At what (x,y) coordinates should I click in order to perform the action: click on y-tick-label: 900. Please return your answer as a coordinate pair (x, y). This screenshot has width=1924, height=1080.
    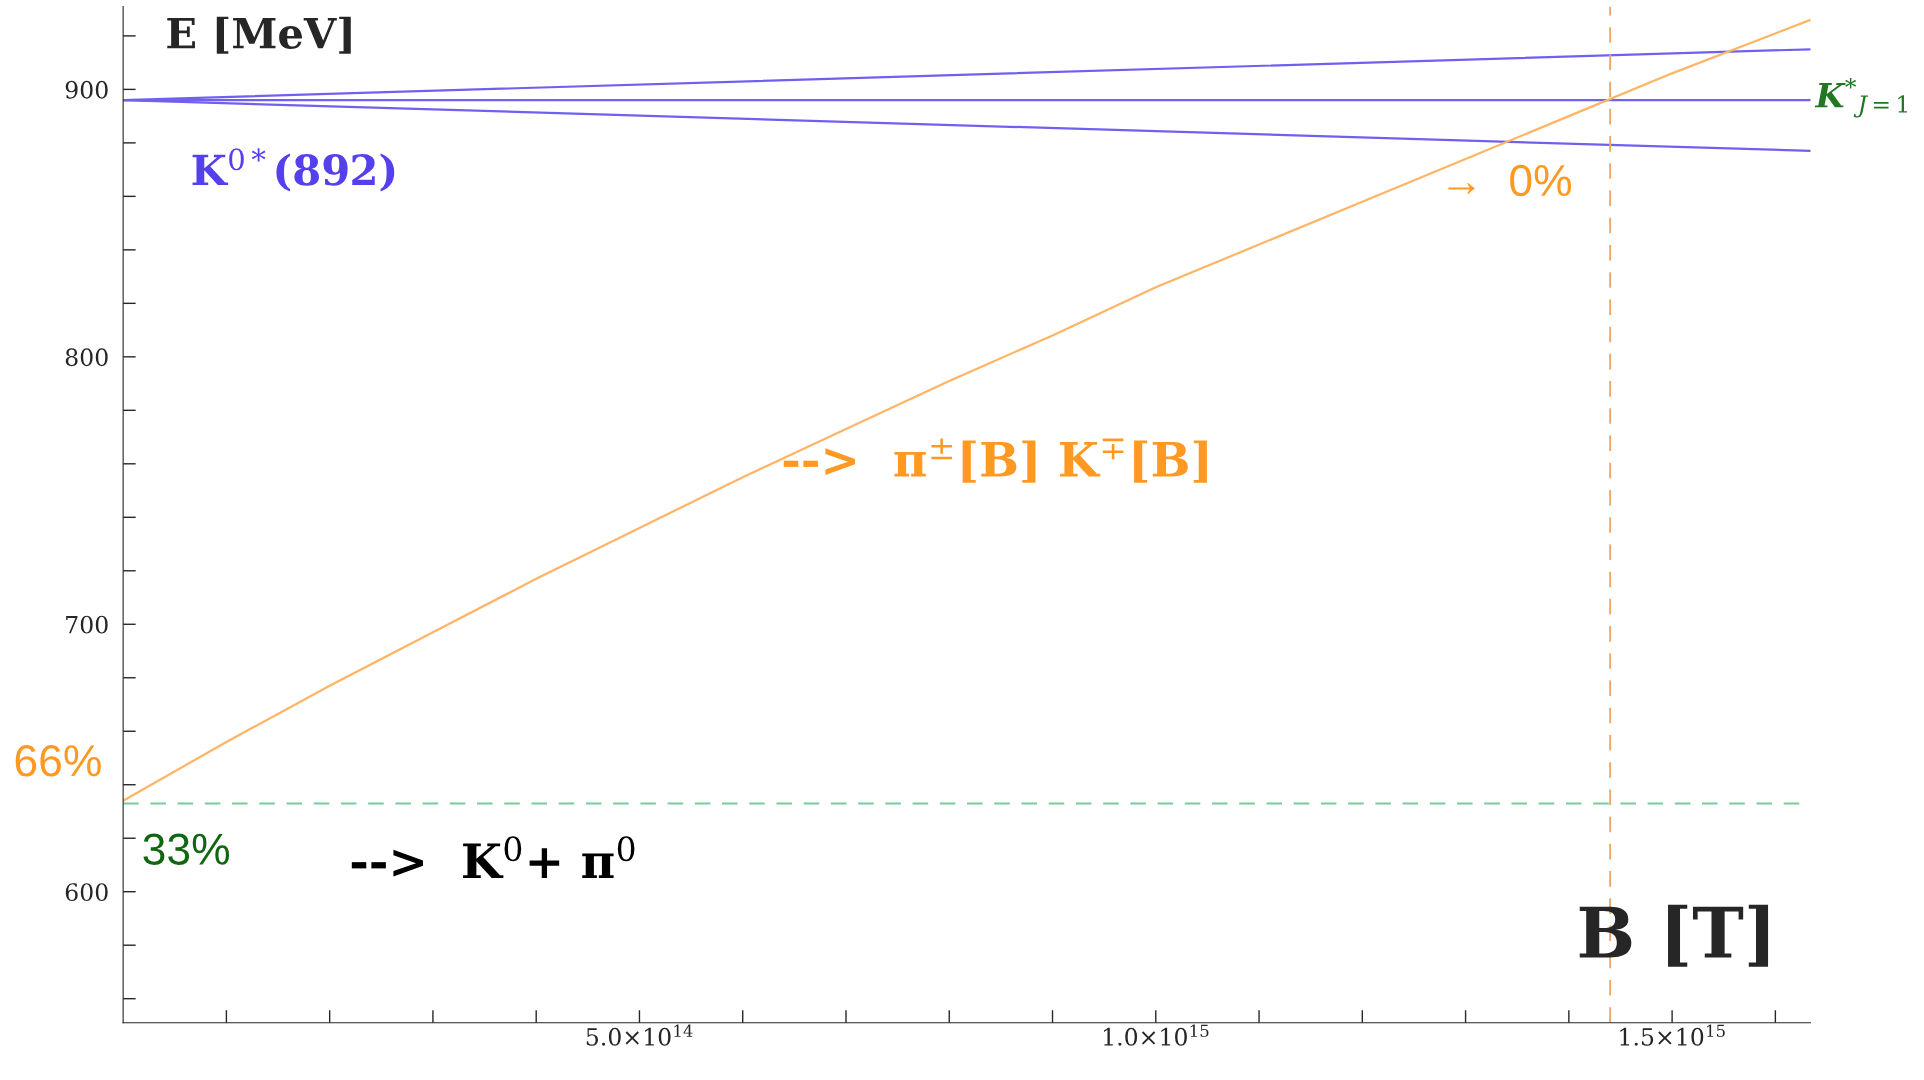
    Looking at the image, I should click on (86, 89).